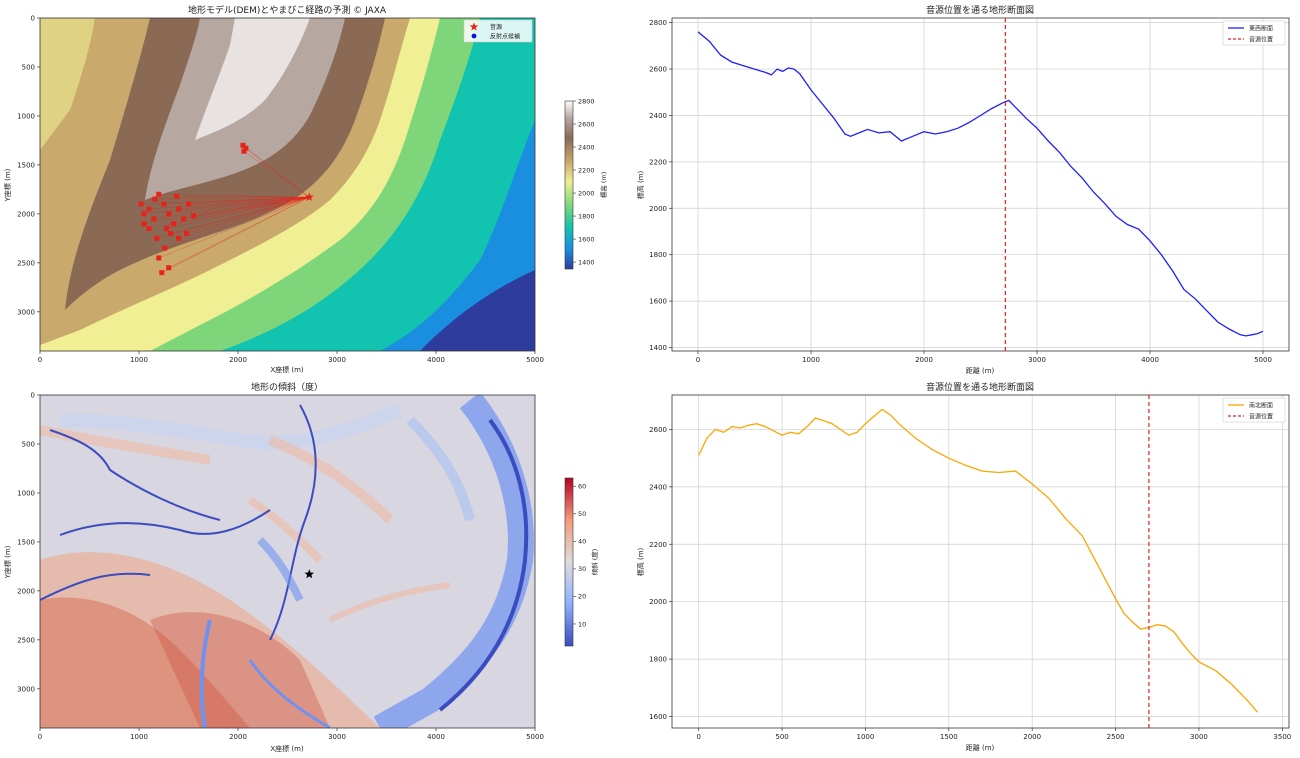 The height and width of the screenshot is (758, 1300). I want to click on ew-xlabel: 距離 (m), so click(980, 370).